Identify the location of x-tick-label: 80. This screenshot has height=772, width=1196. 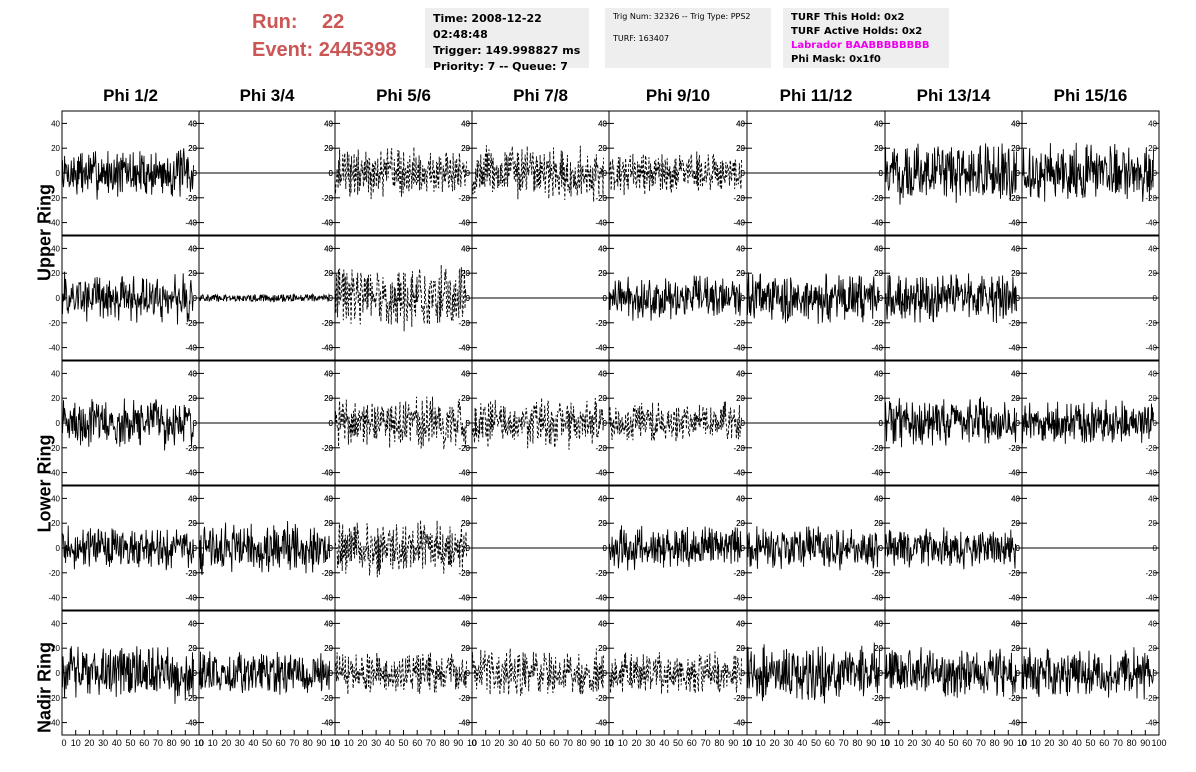
(719, 743).